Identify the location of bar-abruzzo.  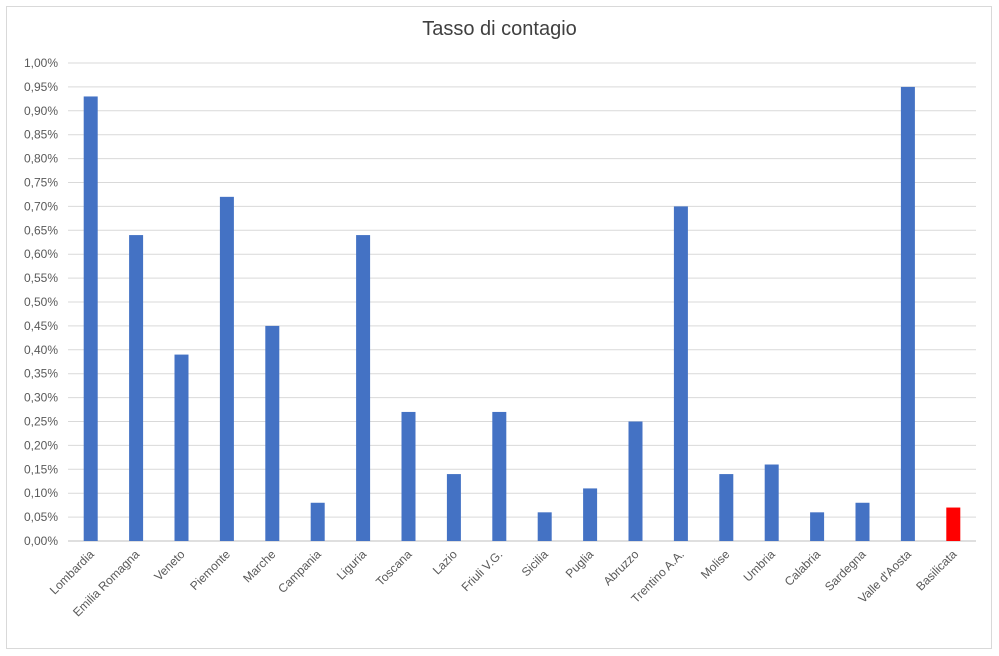
(635, 481).